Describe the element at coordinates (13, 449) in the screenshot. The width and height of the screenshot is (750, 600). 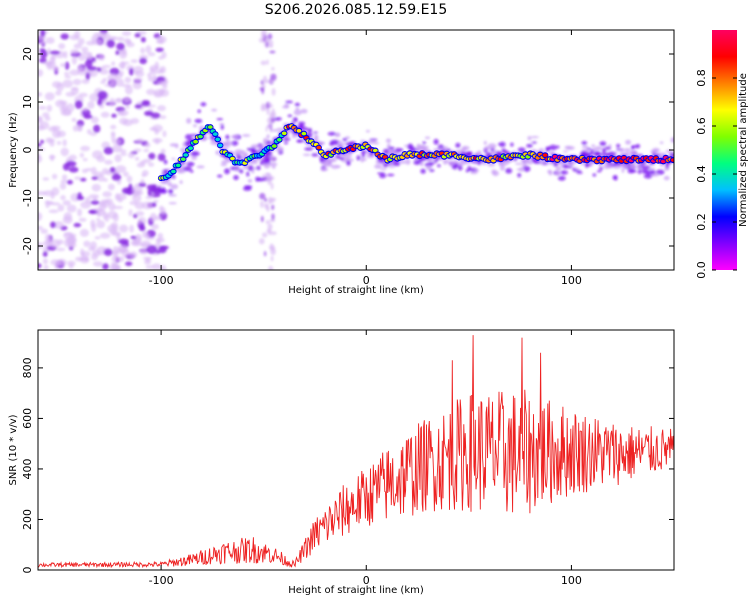
I see `snr-ylabel: SNR (10 * v/v)` at that location.